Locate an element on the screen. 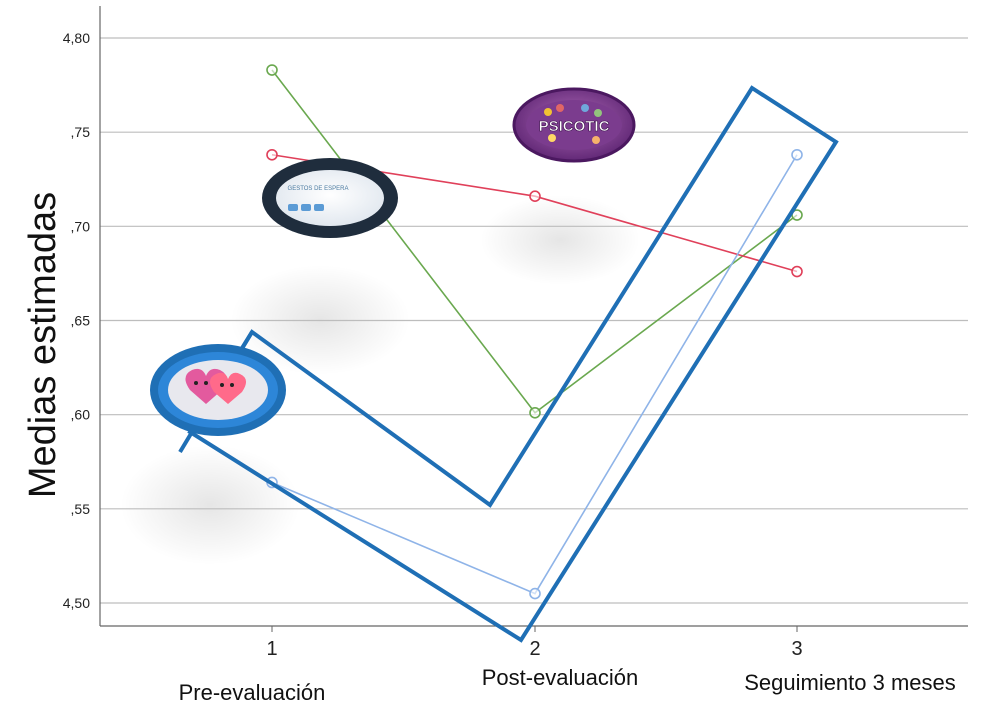  category-label-followup: Seguimiento 3 meses is located at coordinates (850, 682).